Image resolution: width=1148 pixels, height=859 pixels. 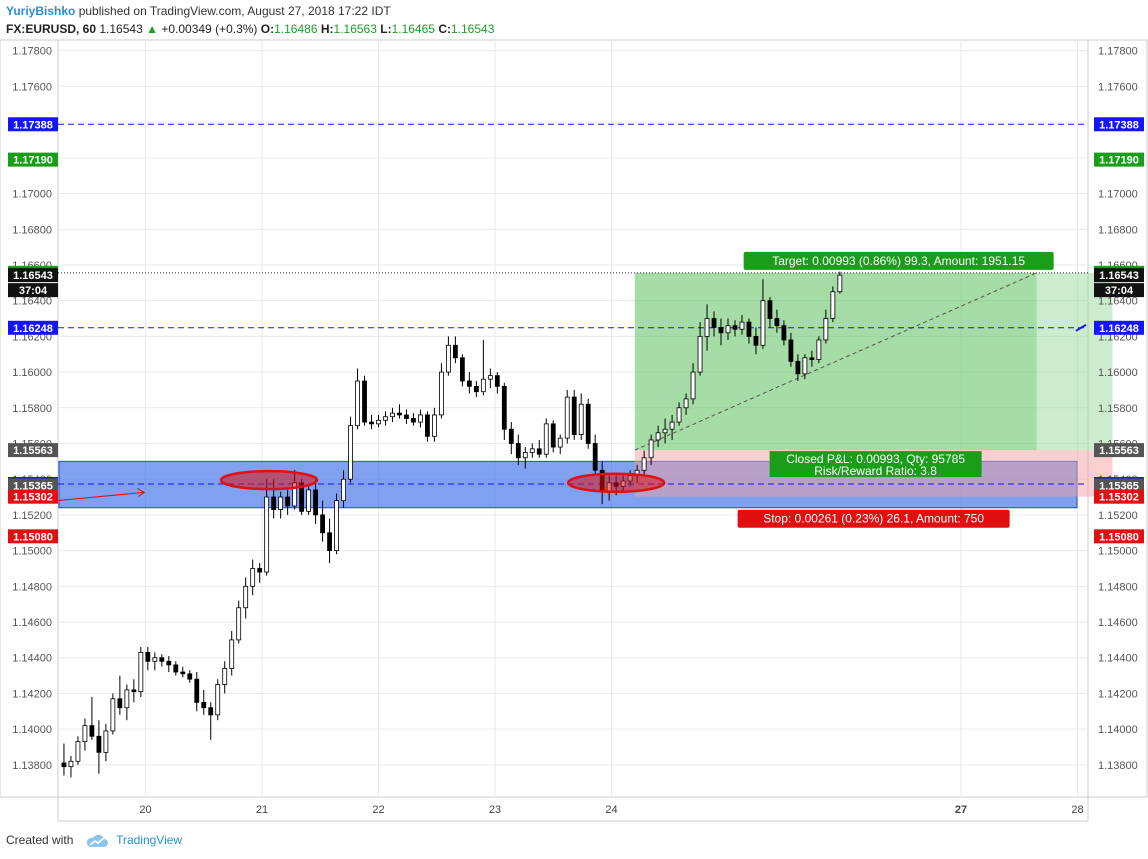 I want to click on y-tick-label-right: 1.14400, so click(x=1118, y=659).